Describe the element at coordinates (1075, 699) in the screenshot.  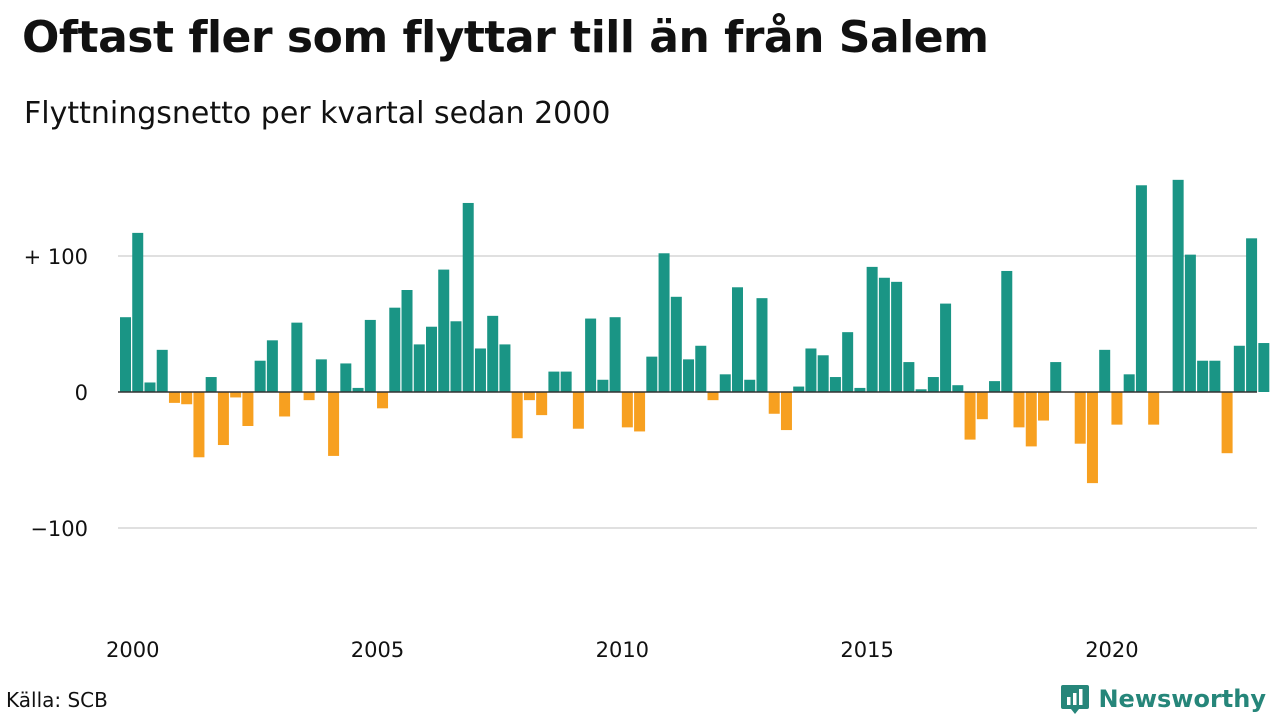
I see `newsworthy-logo-icon` at that location.